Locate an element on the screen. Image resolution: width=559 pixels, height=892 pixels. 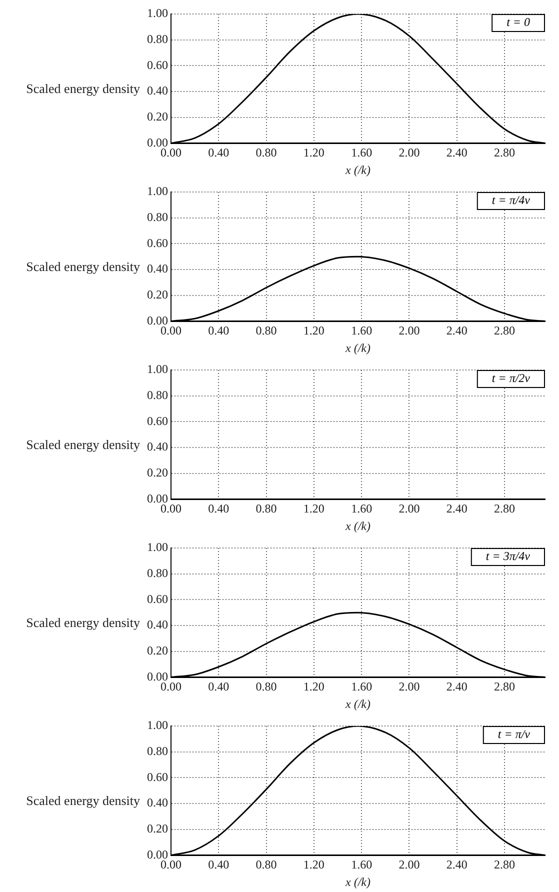
text: t = π/v is located at coordinates (514, 734).